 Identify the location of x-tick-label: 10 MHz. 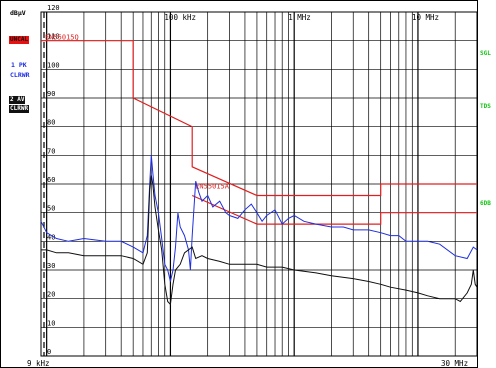
(425, 17).